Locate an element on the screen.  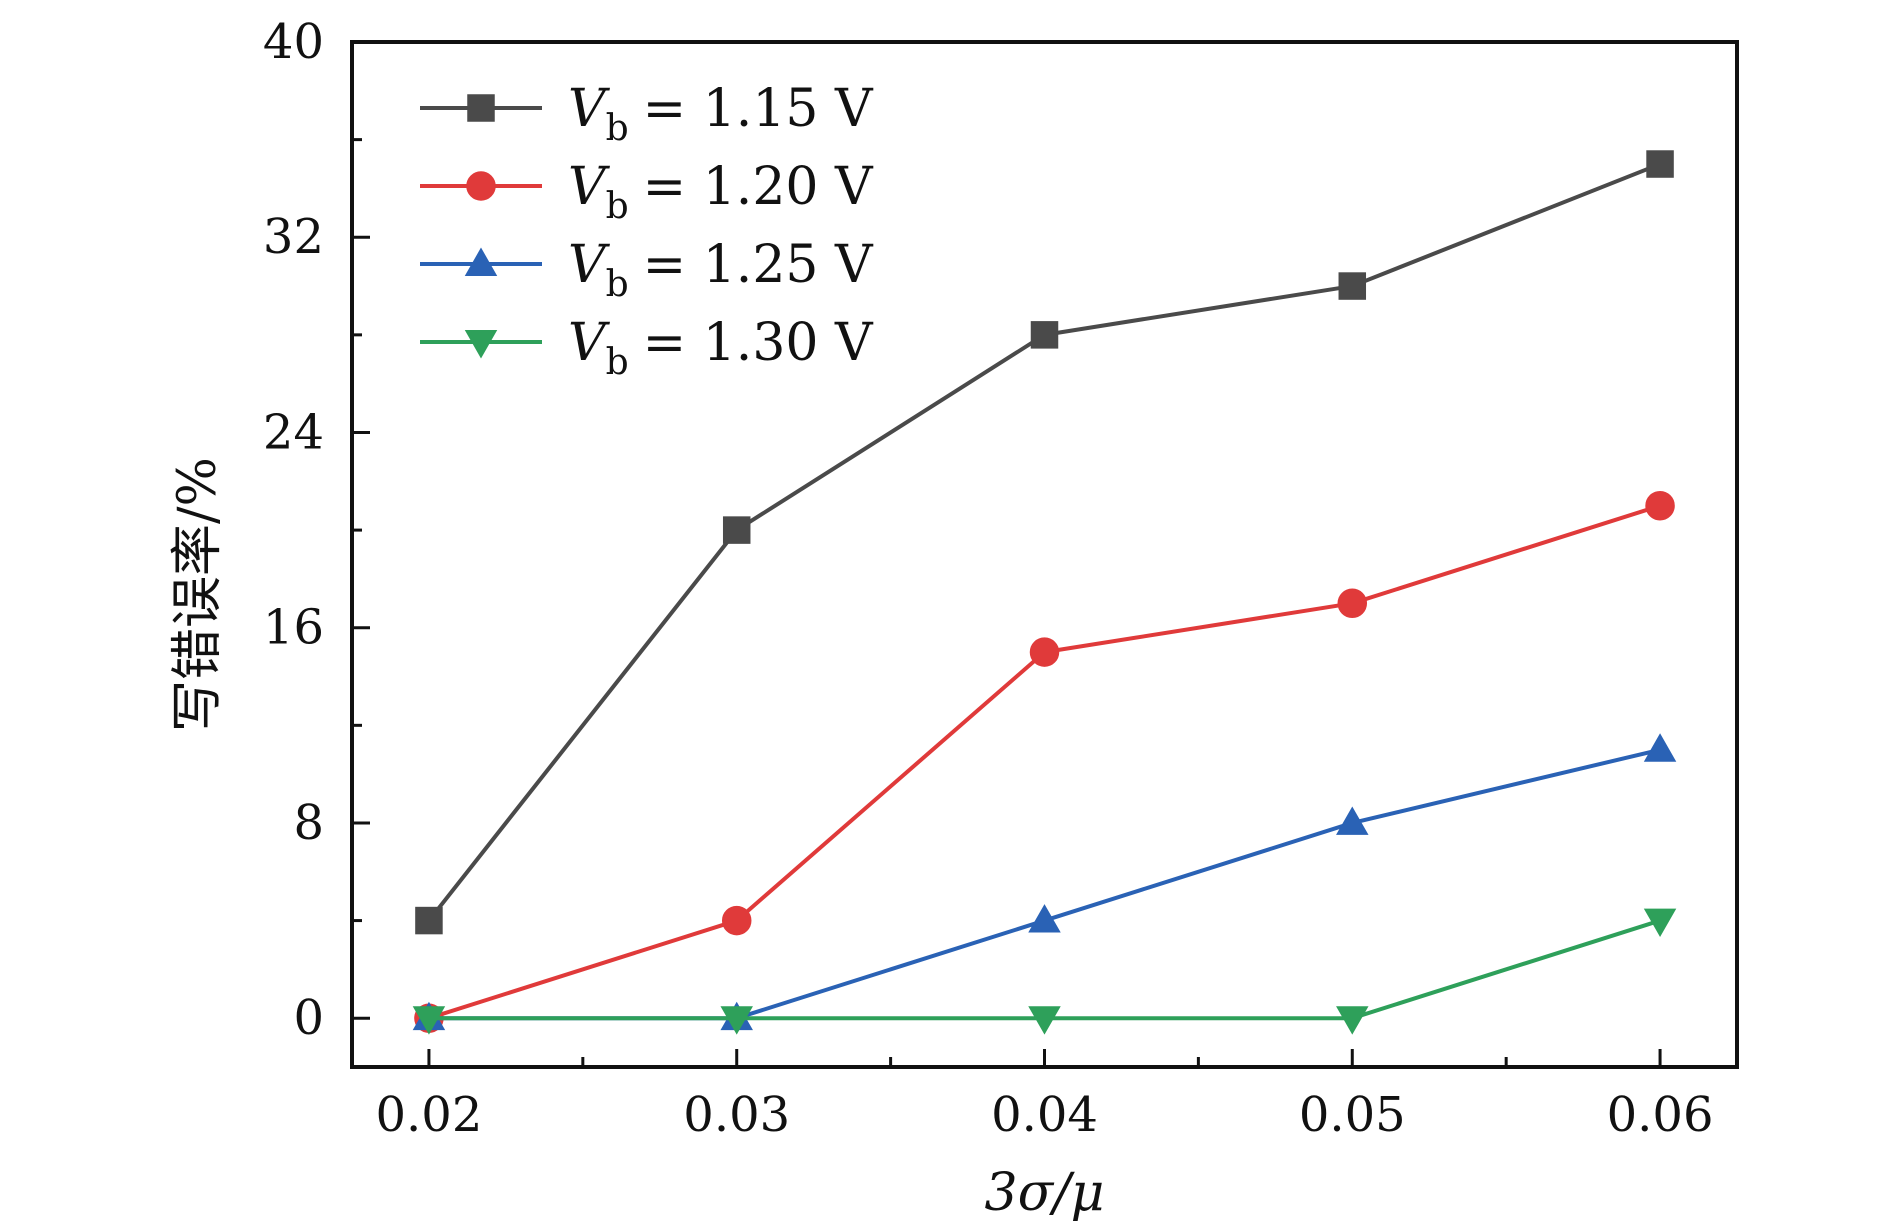
x-axis-ticks: 0.02 0.03 0.04 0.05 0.06 is located at coordinates (1045, 1096).